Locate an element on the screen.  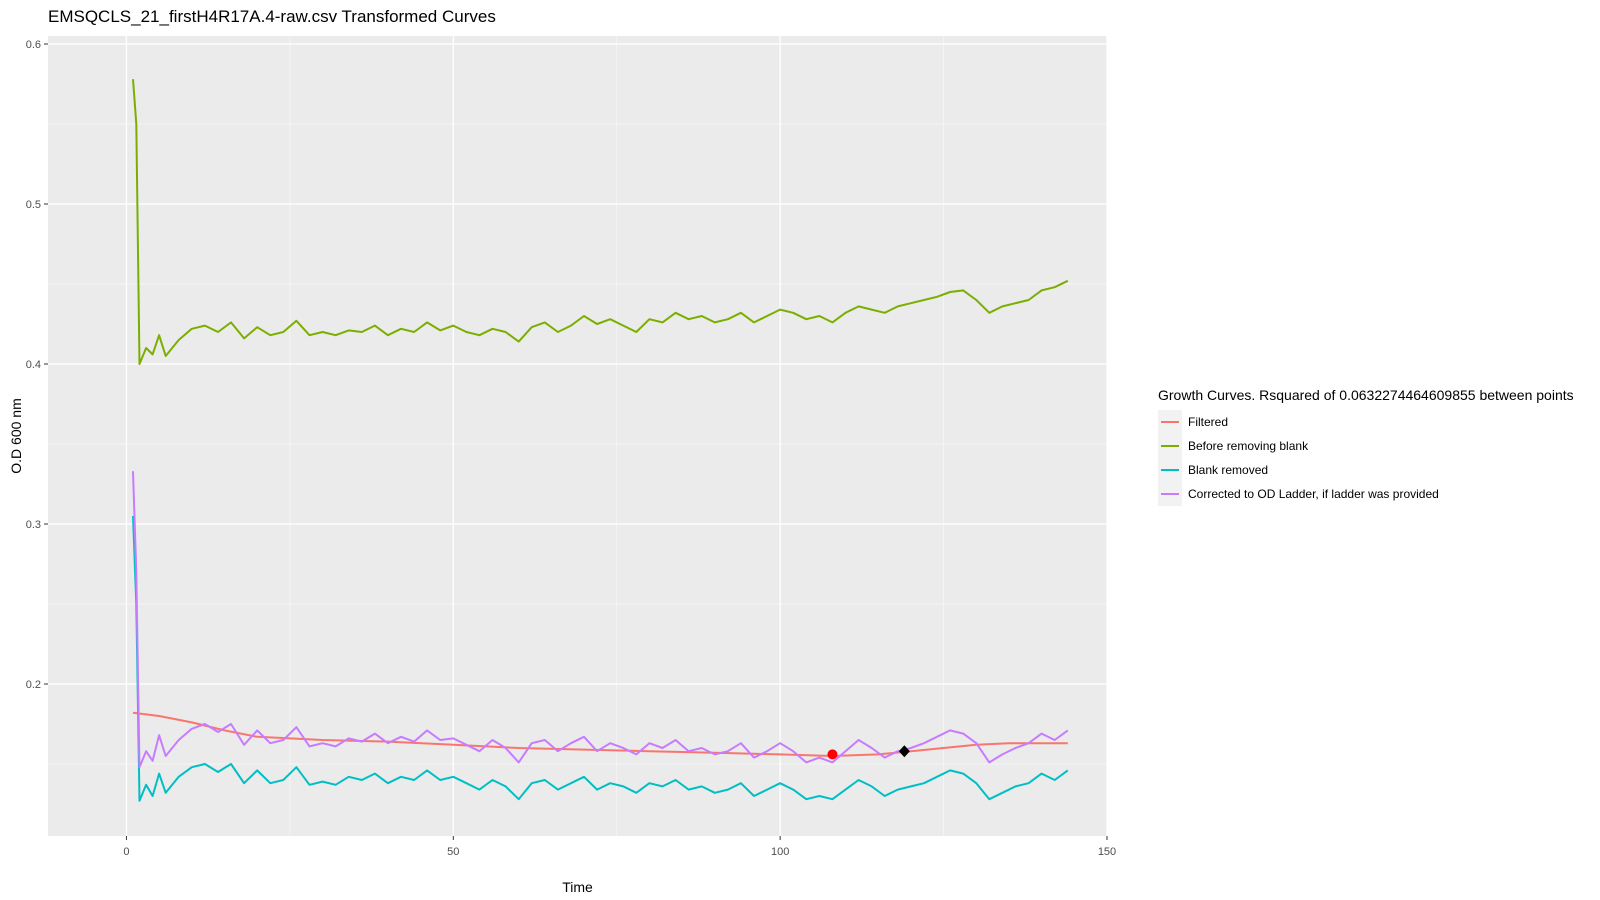
legend-label: Filtered is located at coordinates (1208, 422).